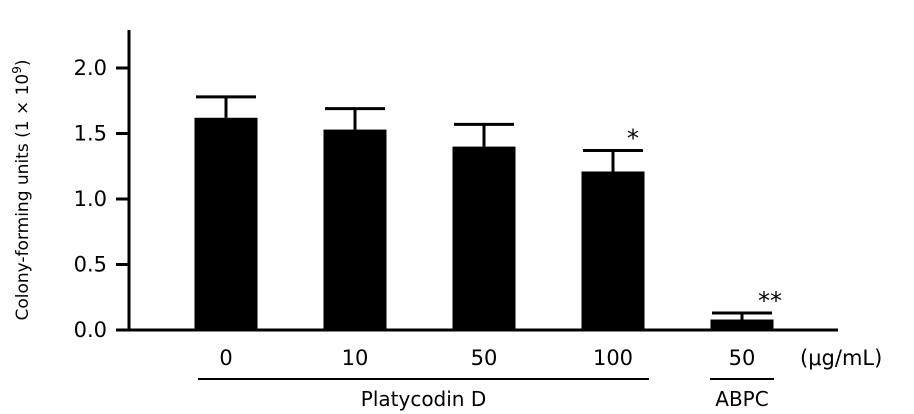 The width and height of the screenshot is (914, 414). Describe the element at coordinates (90, 265) in the screenshot. I see `y-tick-label: 0.5` at that location.